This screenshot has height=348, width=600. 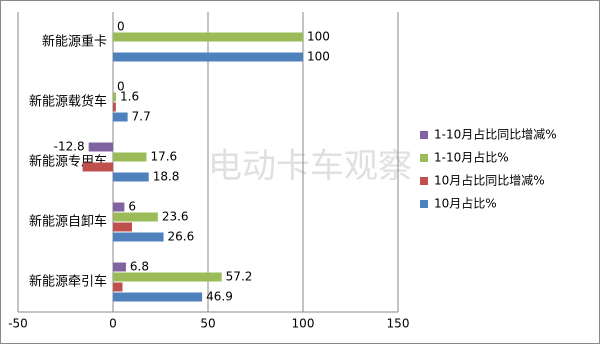 What do you see at coordinates (129, 97) in the screenshot?
I see `data-label: 1.6` at bounding box center [129, 97].